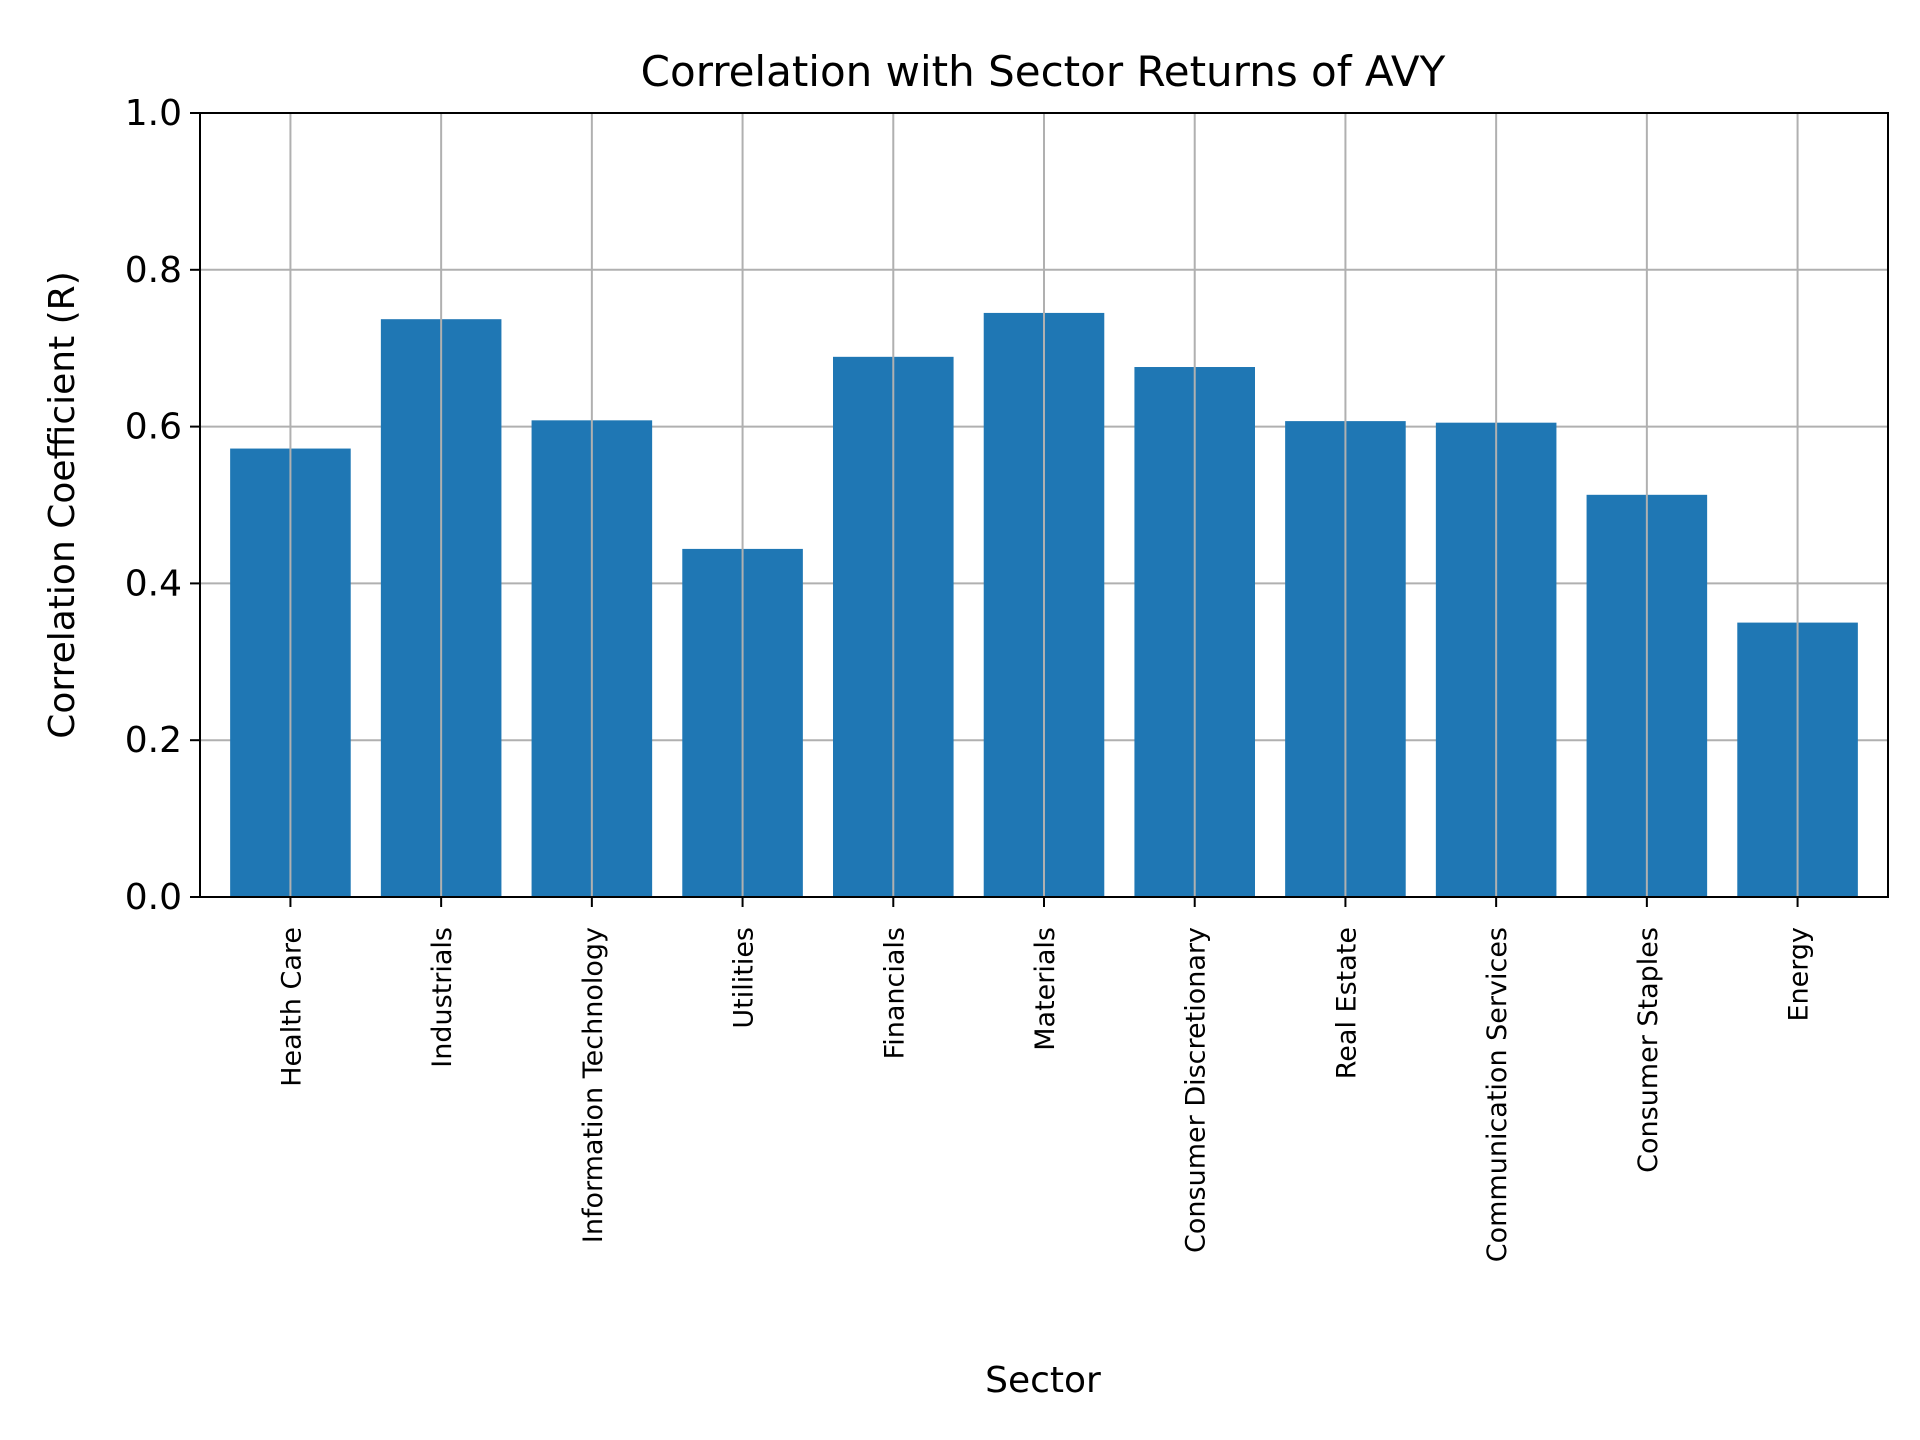 The width and height of the screenshot is (1920, 1440). What do you see at coordinates (153, 897) in the screenshot?
I see `y-tick-label: 0.0` at bounding box center [153, 897].